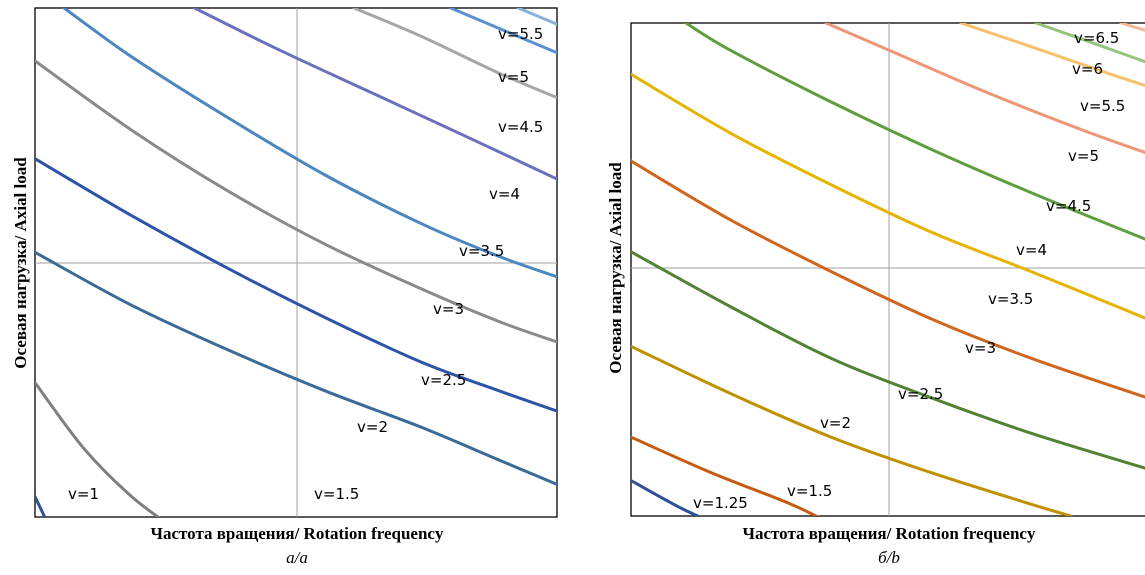 This screenshot has width=1145, height=575. What do you see at coordinates (1087, 69) in the screenshot?
I see `chart-b-label-v6: v=6` at bounding box center [1087, 69].